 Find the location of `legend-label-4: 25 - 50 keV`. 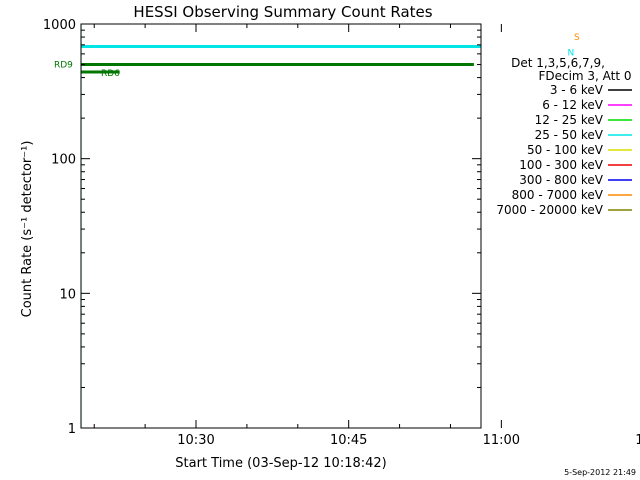

legend-label-4: 25 - 50 keV is located at coordinates (569, 135).